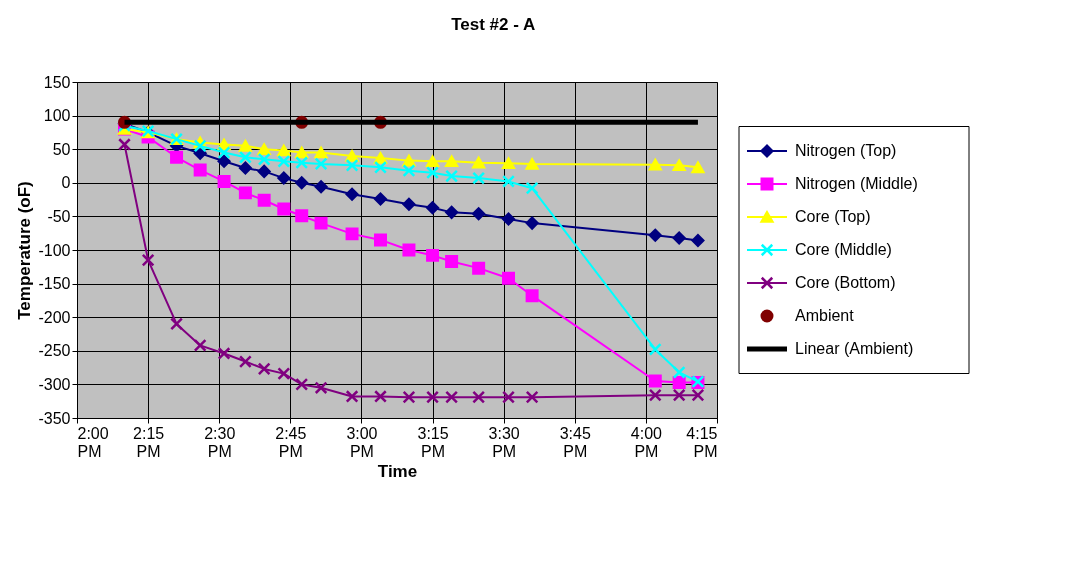 Image resolution: width=1070 pixels, height=580 pixels. Describe the element at coordinates (493, 24) in the screenshot. I see `chart-title: Test #2 - A` at that location.